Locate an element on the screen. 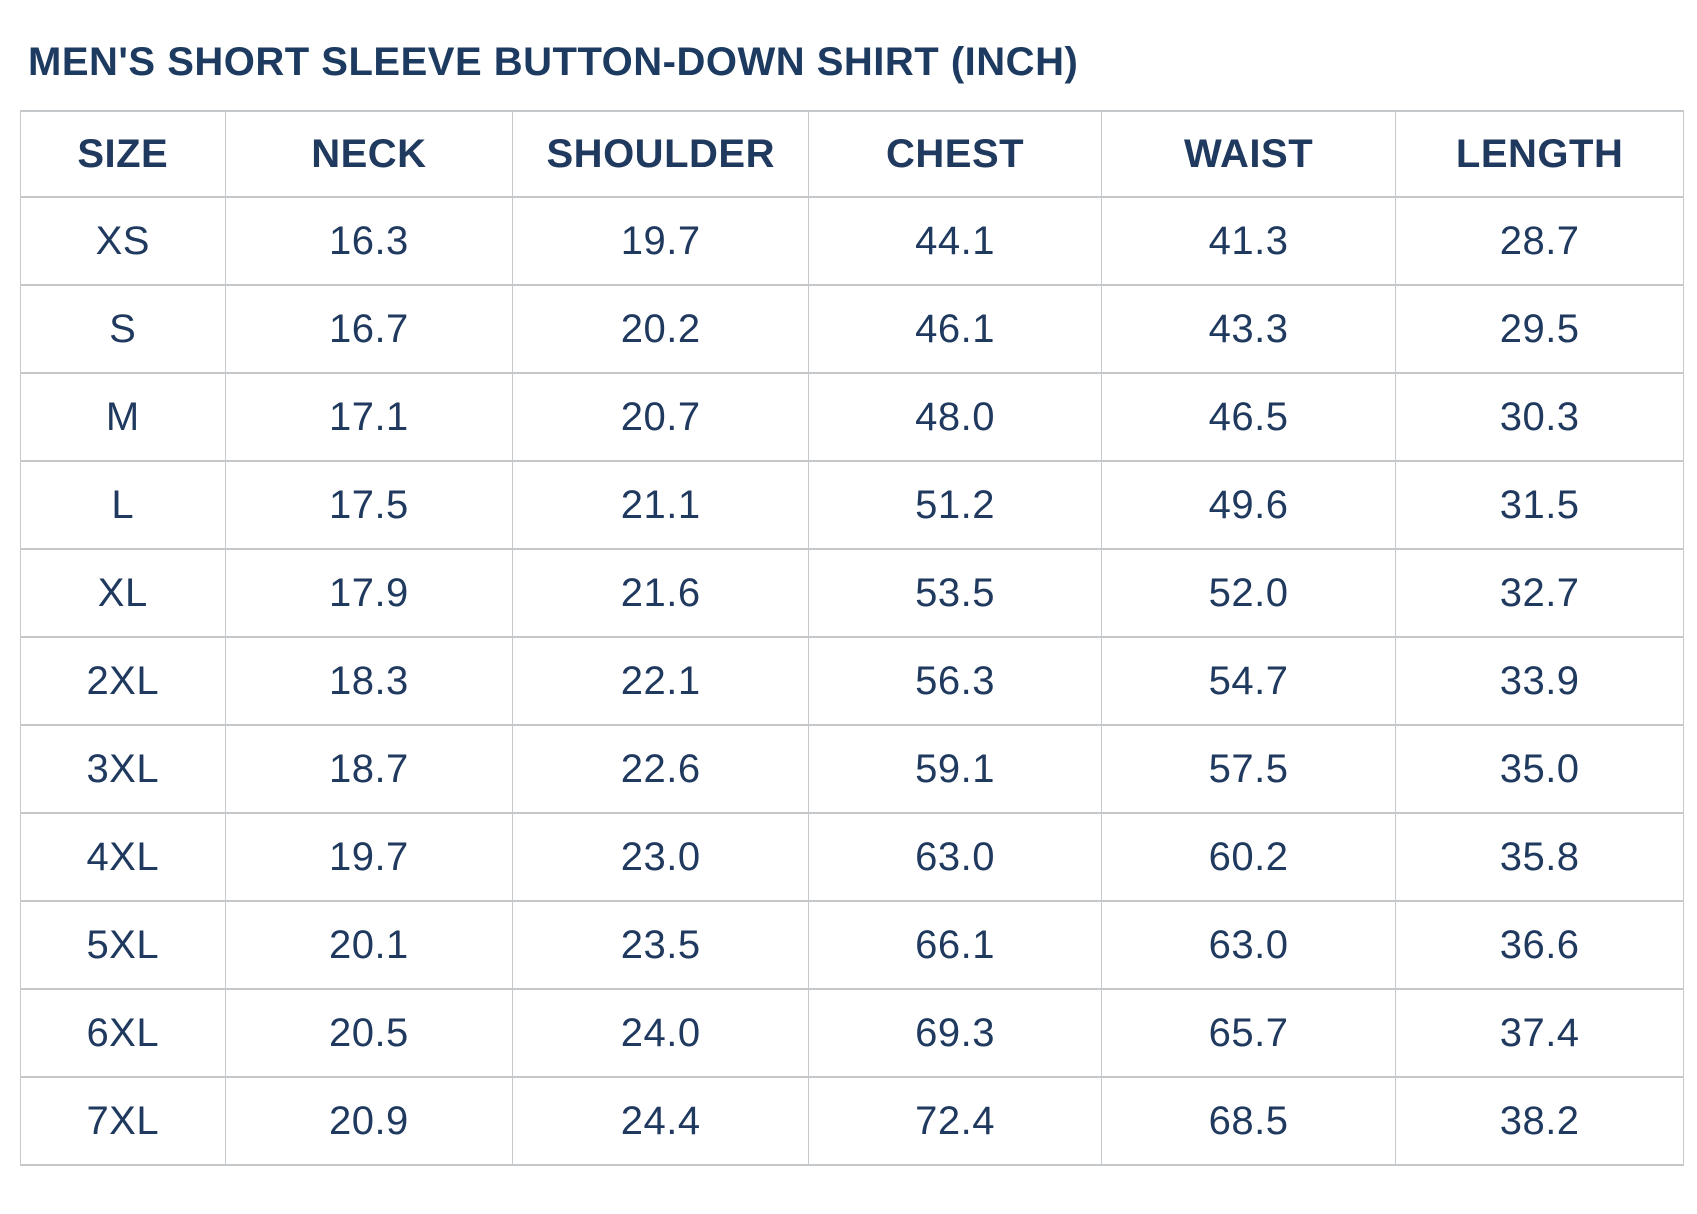 This screenshot has height=1214, width=1697. table-row-xs: XS 16.3 19.7 44.1 41.3 28.7 is located at coordinates (852, 241).